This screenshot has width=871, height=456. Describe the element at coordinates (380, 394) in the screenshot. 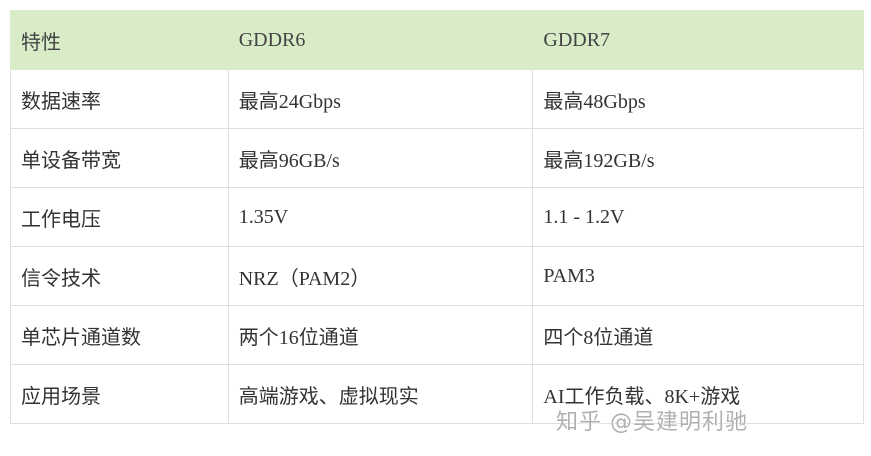

I see `table-cell: 高端游戏、虚拟现实` at that location.